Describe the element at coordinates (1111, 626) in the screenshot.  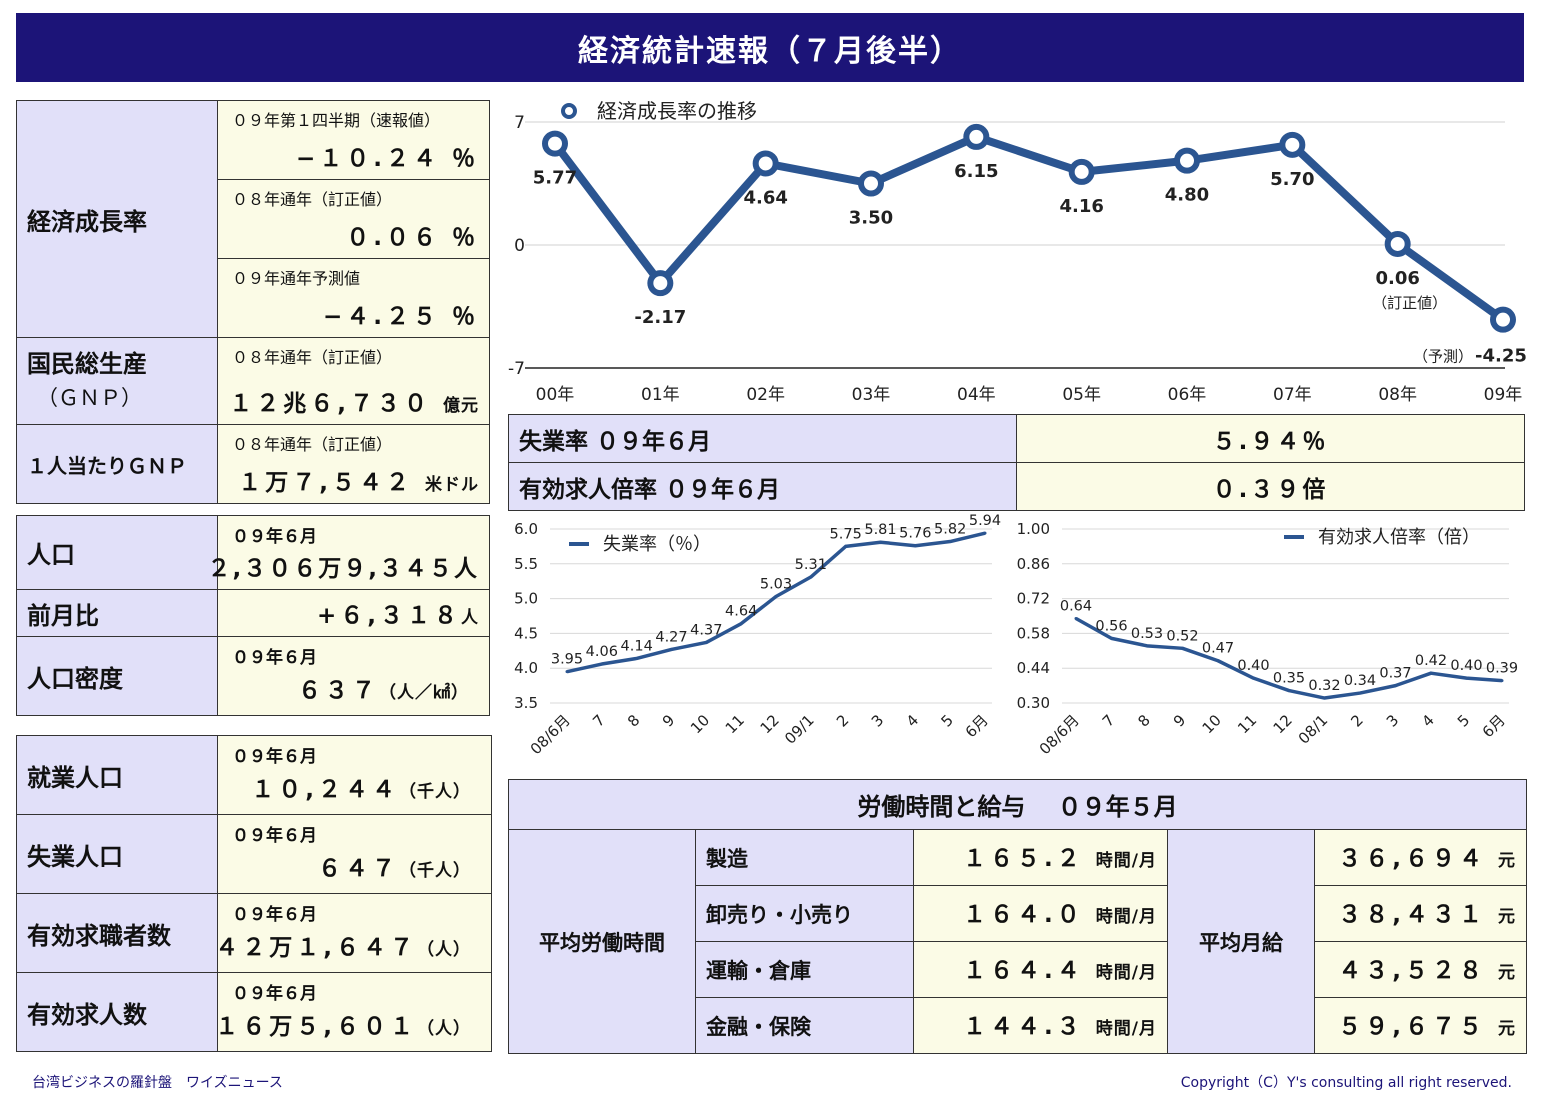
I see `data-label: 0.56` at that location.